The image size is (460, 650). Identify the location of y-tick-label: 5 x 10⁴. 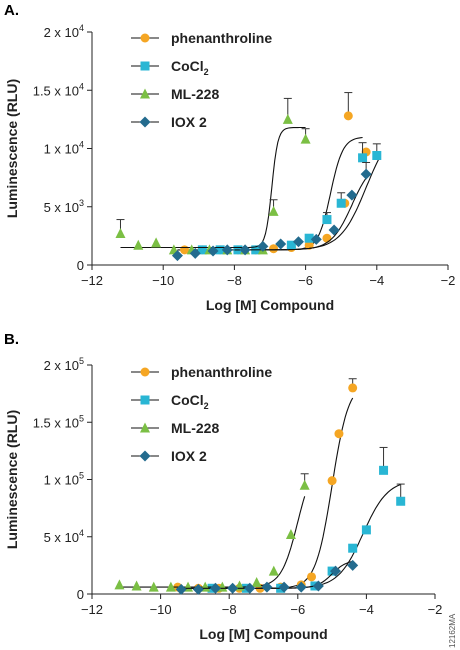
(64, 536).